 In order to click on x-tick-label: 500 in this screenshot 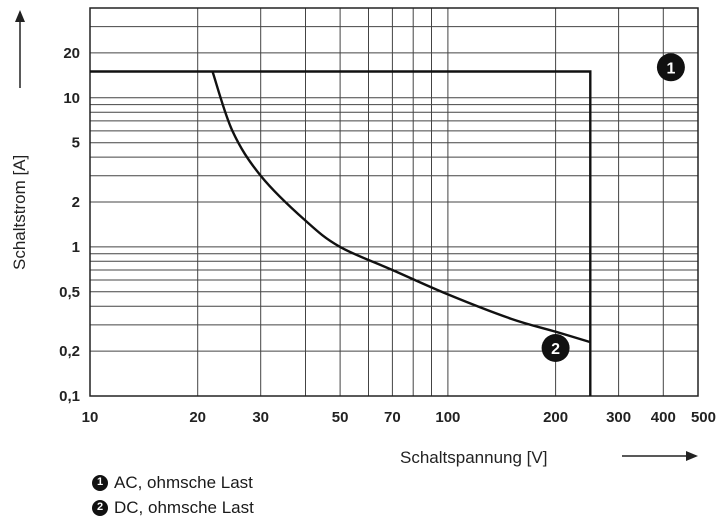, I will do `click(703, 417)`.